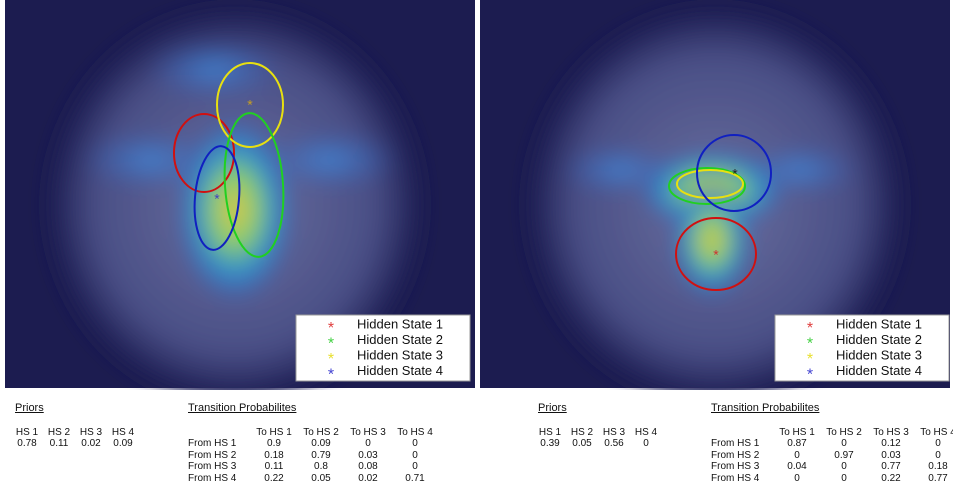 The width and height of the screenshot is (953, 486). I want to click on priors-value: 0.02, so click(91, 443).